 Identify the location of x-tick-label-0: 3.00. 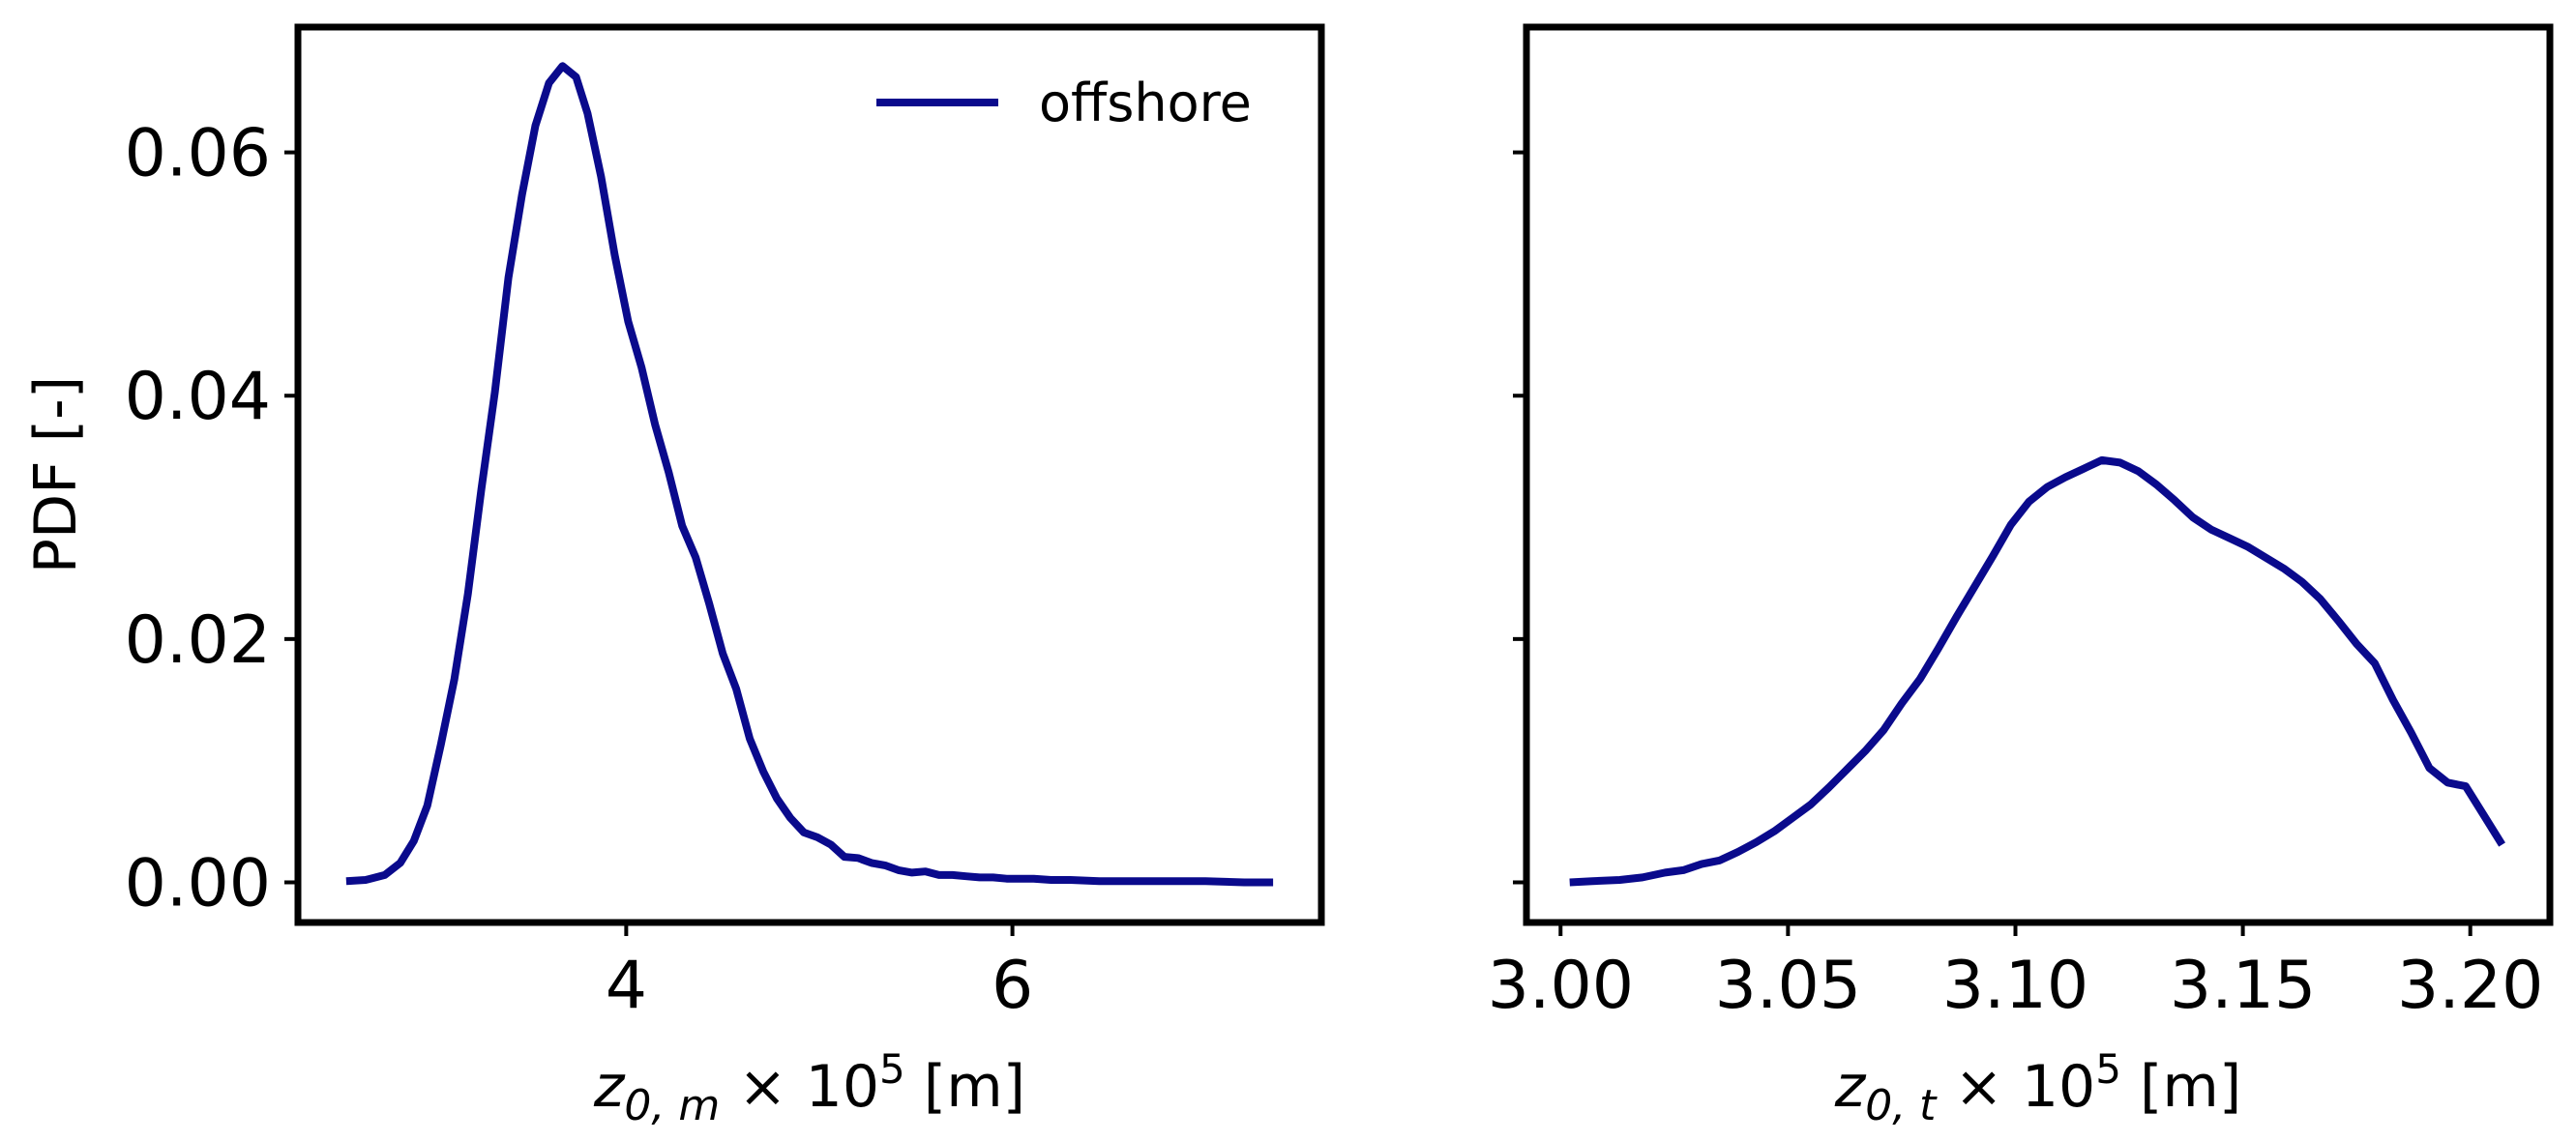
(1561, 986).